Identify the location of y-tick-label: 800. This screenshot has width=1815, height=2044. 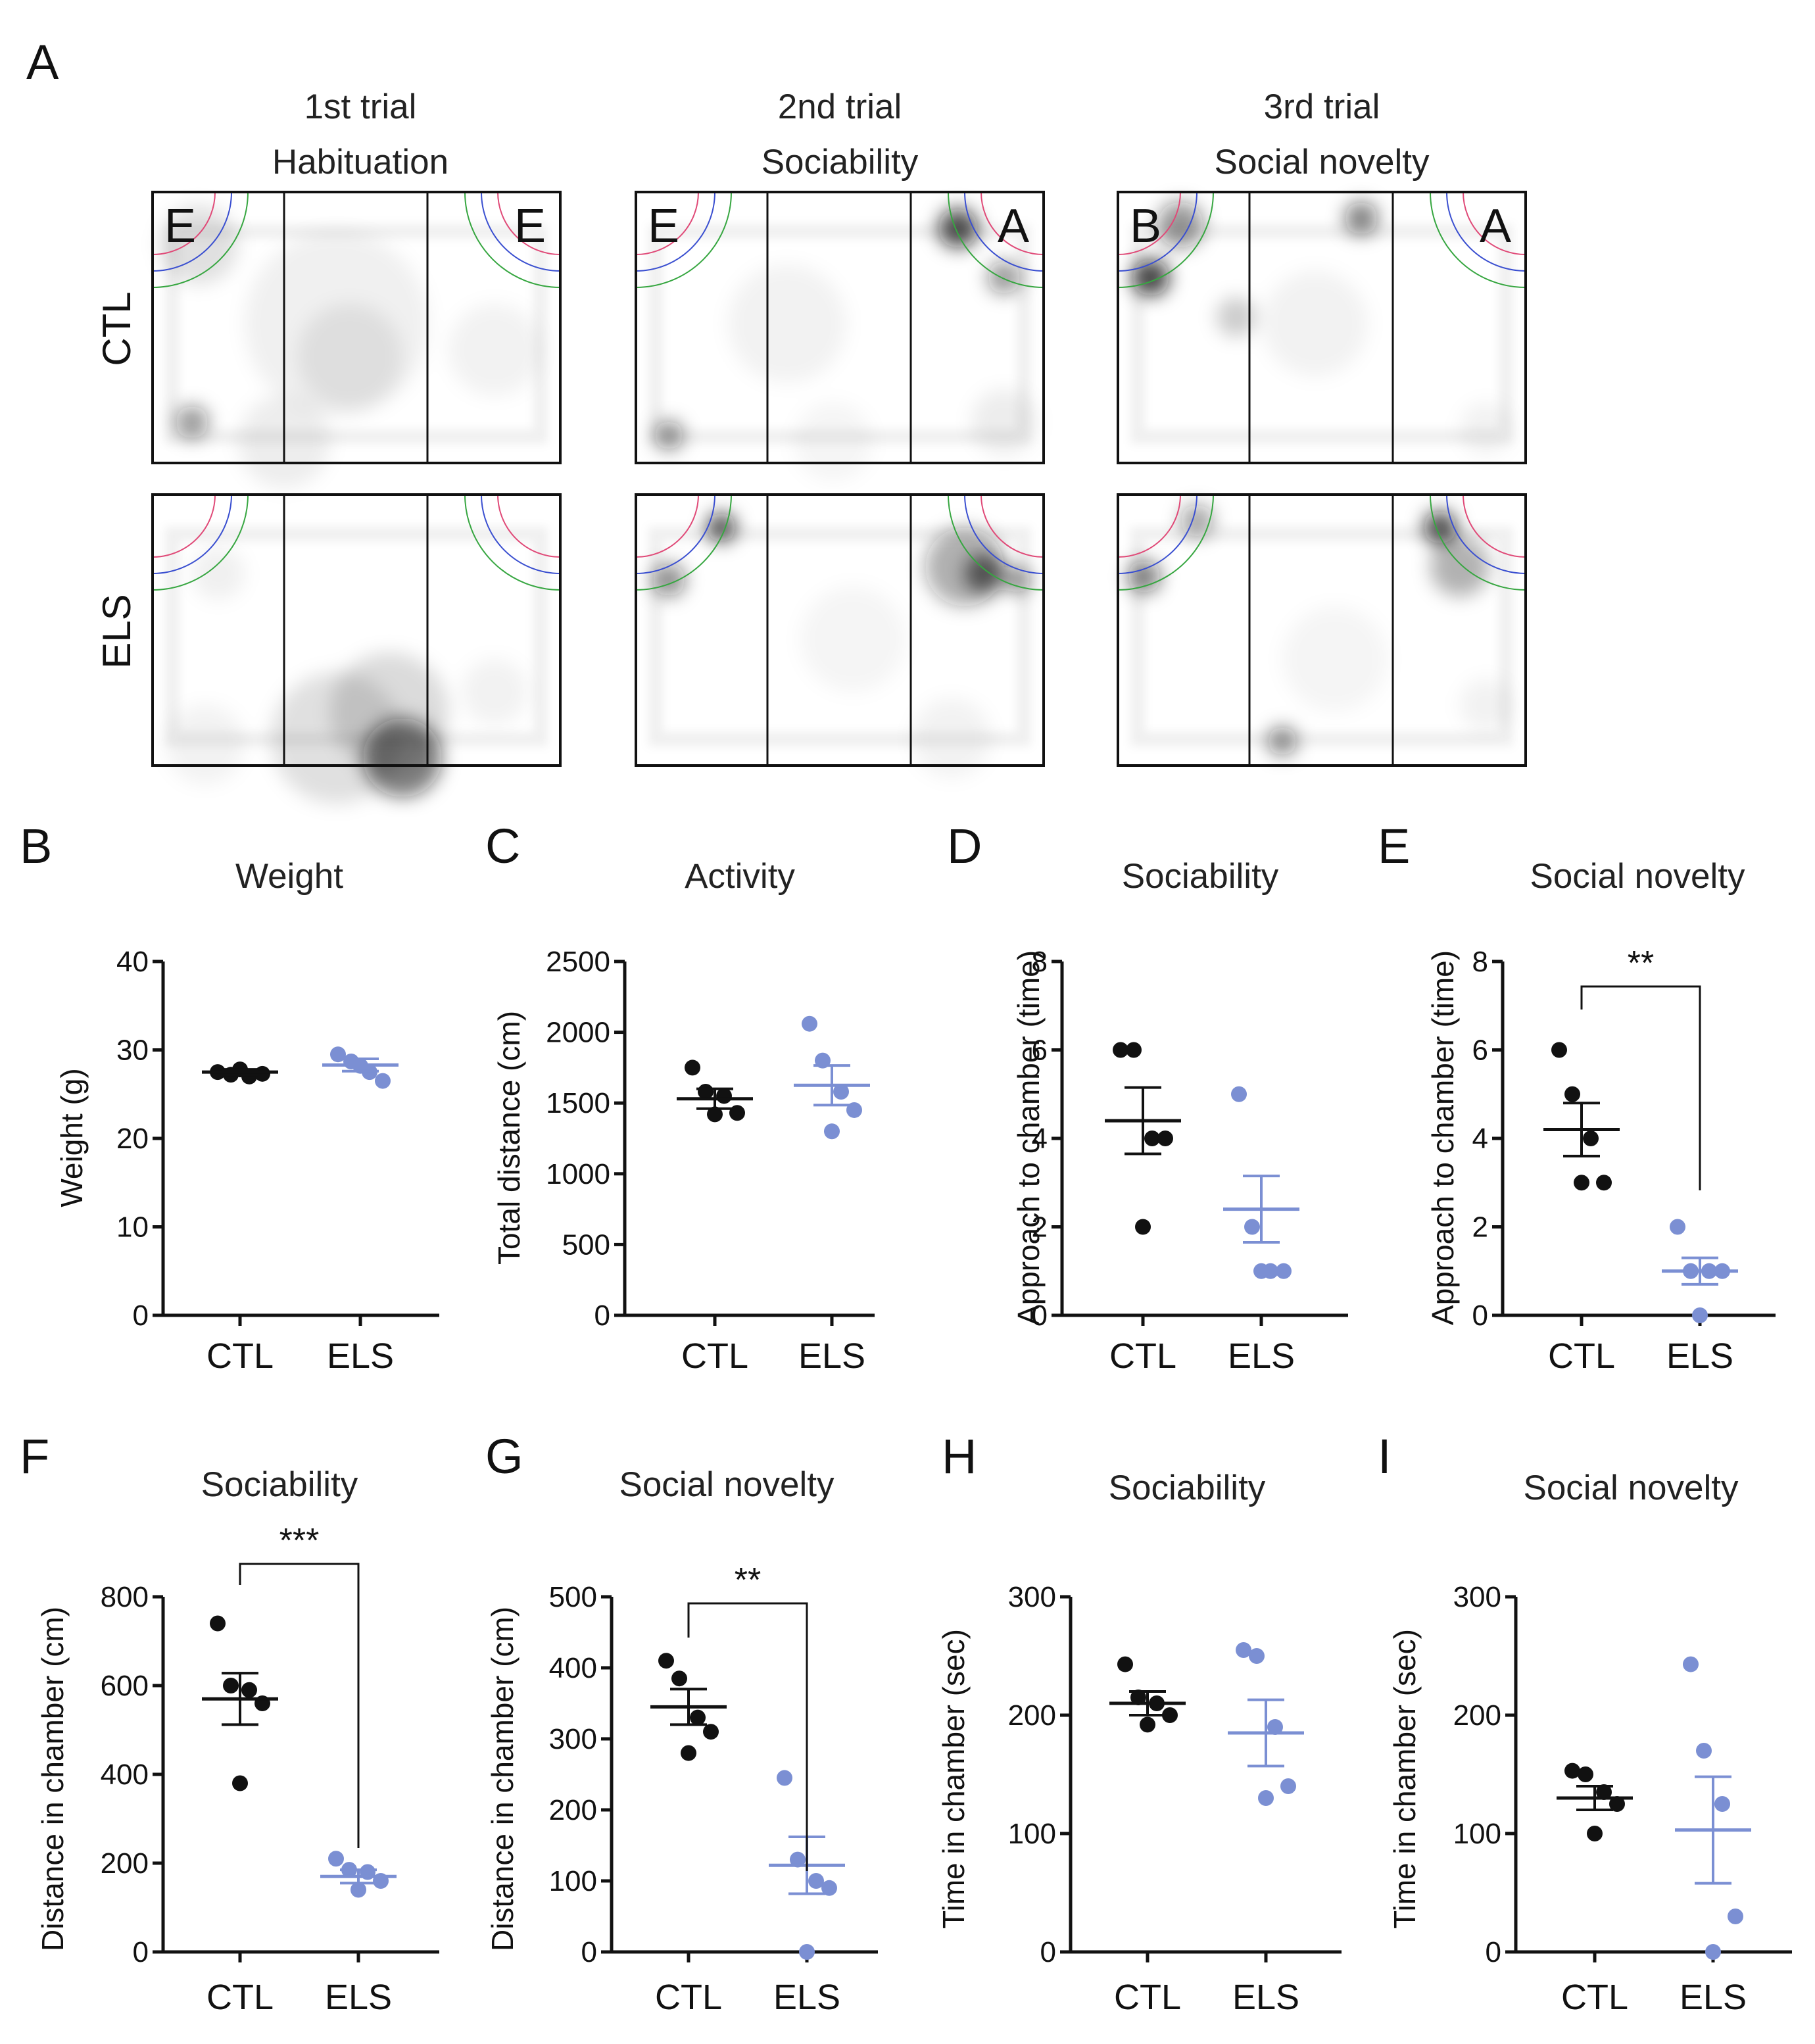
(125, 1597).